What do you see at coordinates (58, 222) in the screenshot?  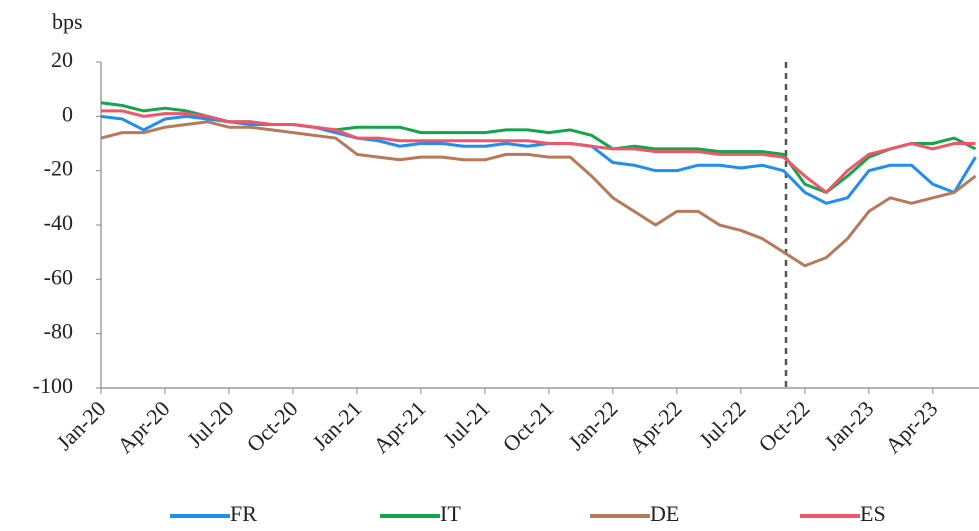 I see `y-tick-label: -40` at bounding box center [58, 222].